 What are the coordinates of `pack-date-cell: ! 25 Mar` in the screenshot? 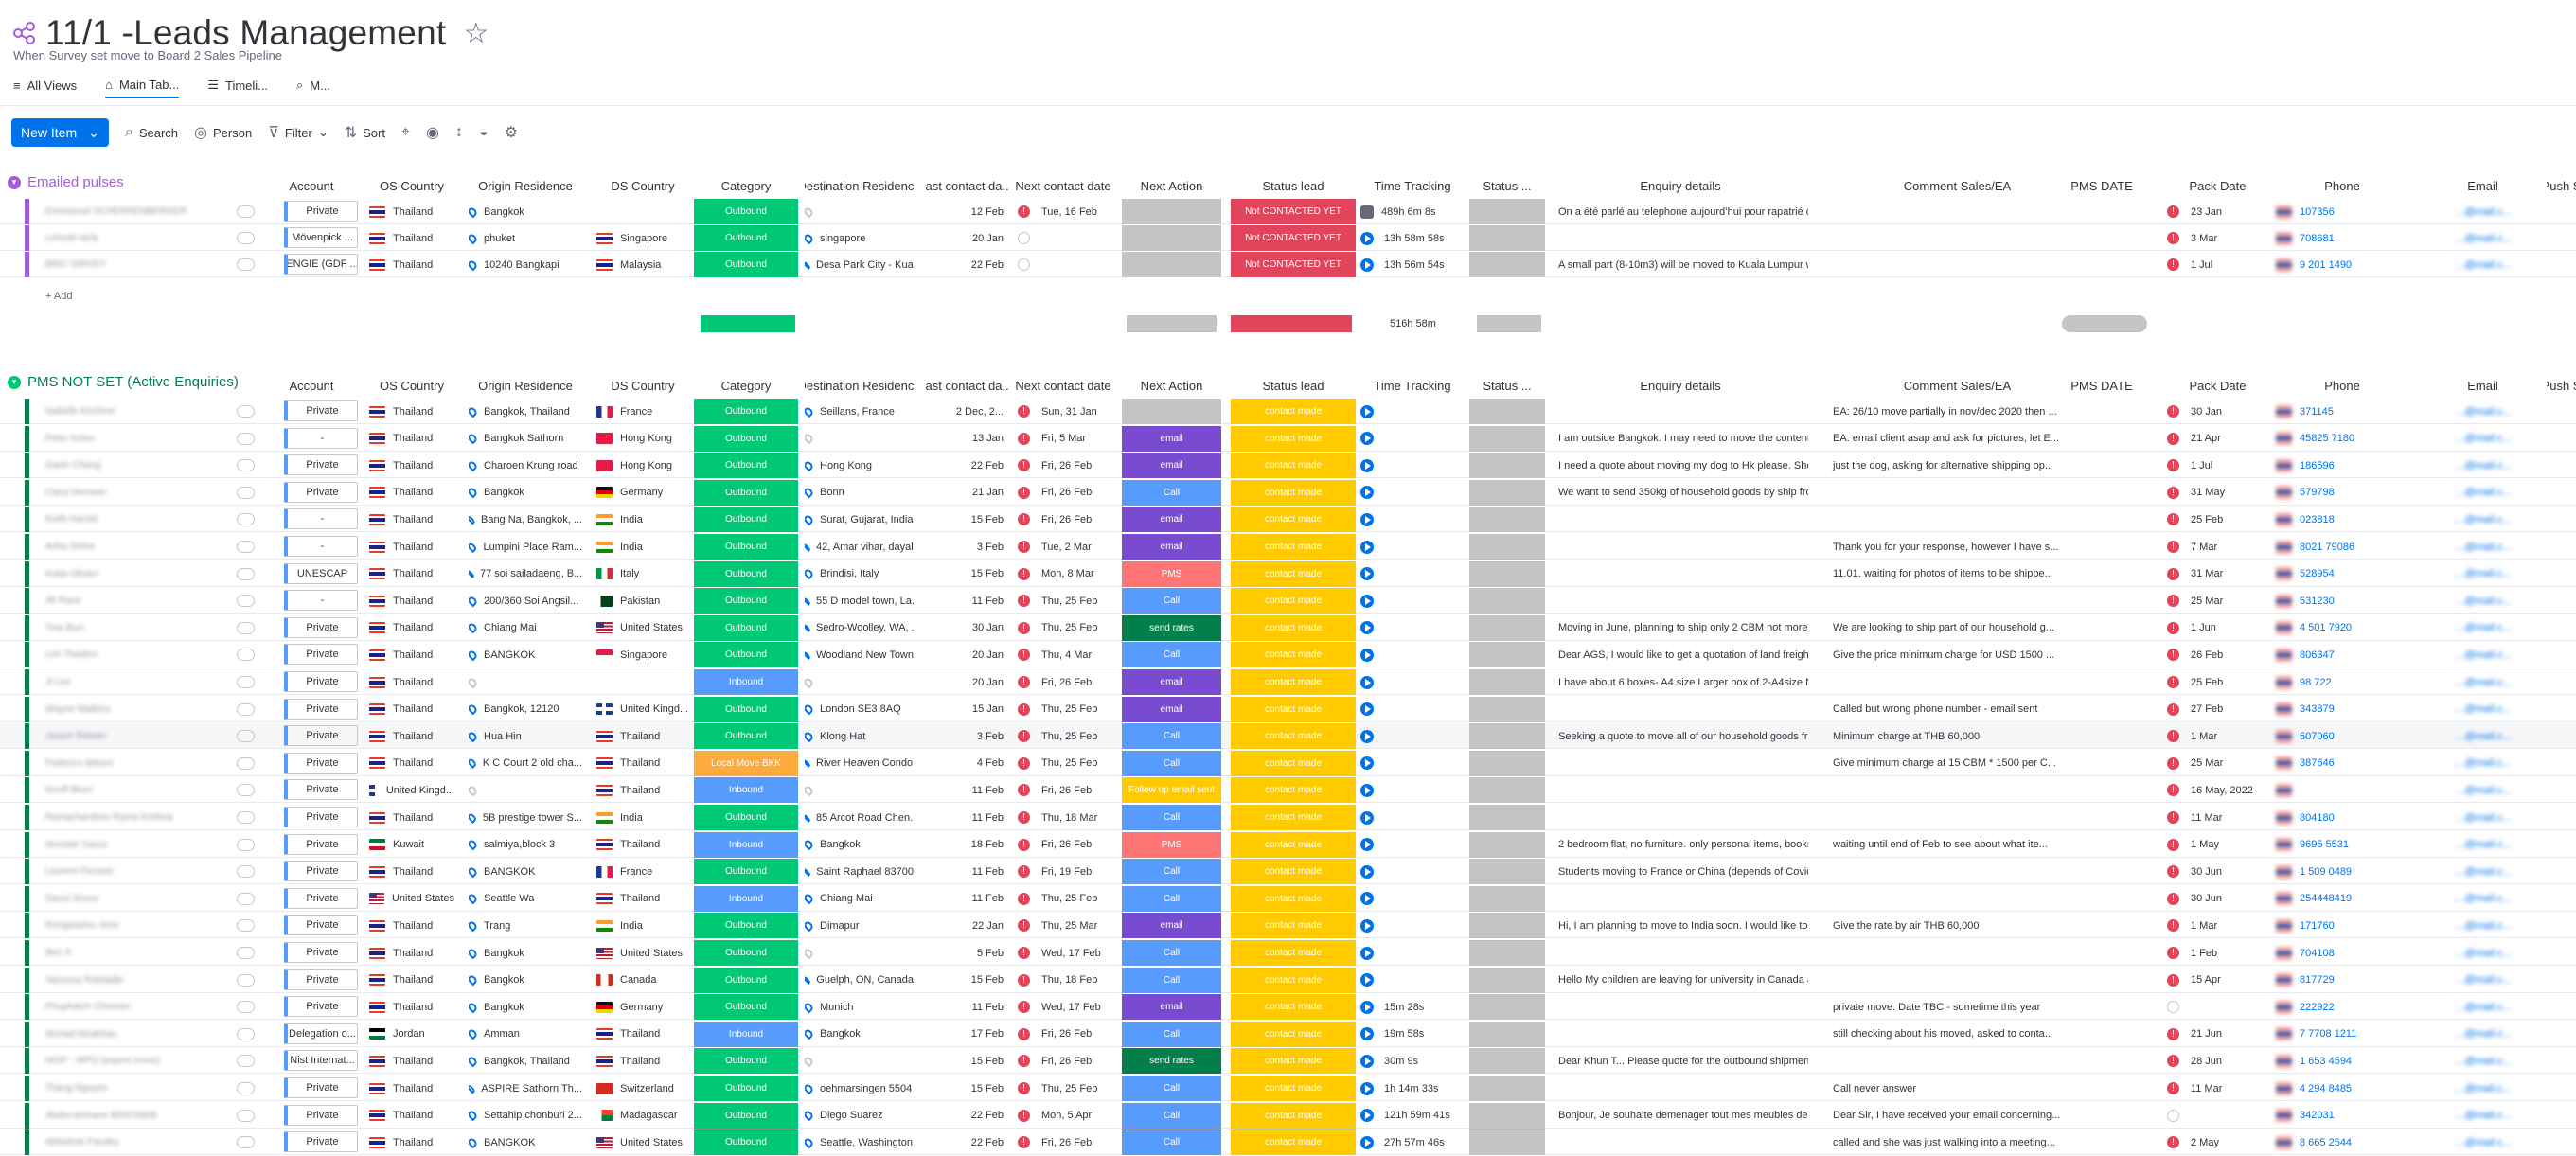 It's located at (2218, 601).